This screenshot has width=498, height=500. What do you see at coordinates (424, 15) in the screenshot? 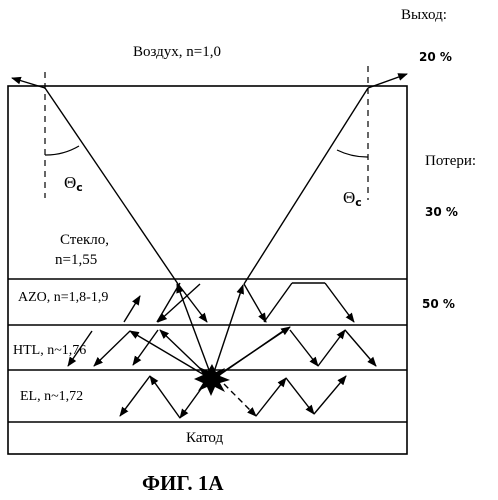
I see `output-heading: Выход:` at bounding box center [424, 15].